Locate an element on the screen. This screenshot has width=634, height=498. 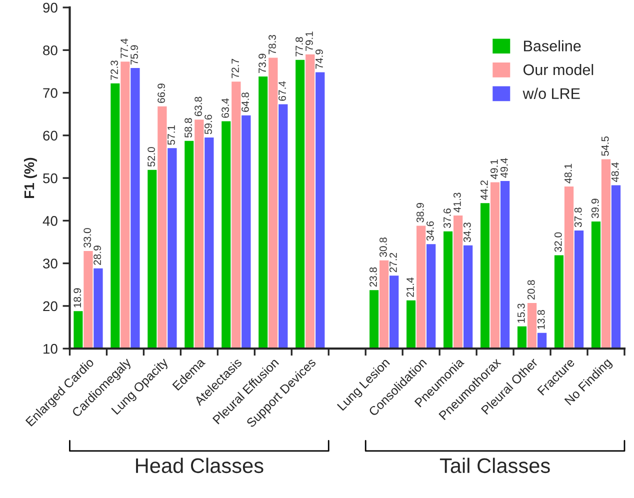
y-tick-label: 30 is located at coordinates (50, 263).